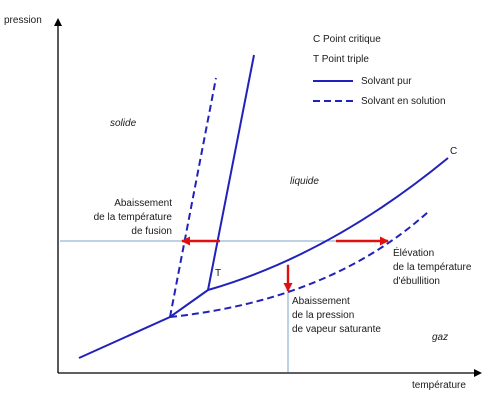 This screenshot has height=411, width=500. I want to click on legend-solution-solvent: Solvant en solution, so click(403, 101).